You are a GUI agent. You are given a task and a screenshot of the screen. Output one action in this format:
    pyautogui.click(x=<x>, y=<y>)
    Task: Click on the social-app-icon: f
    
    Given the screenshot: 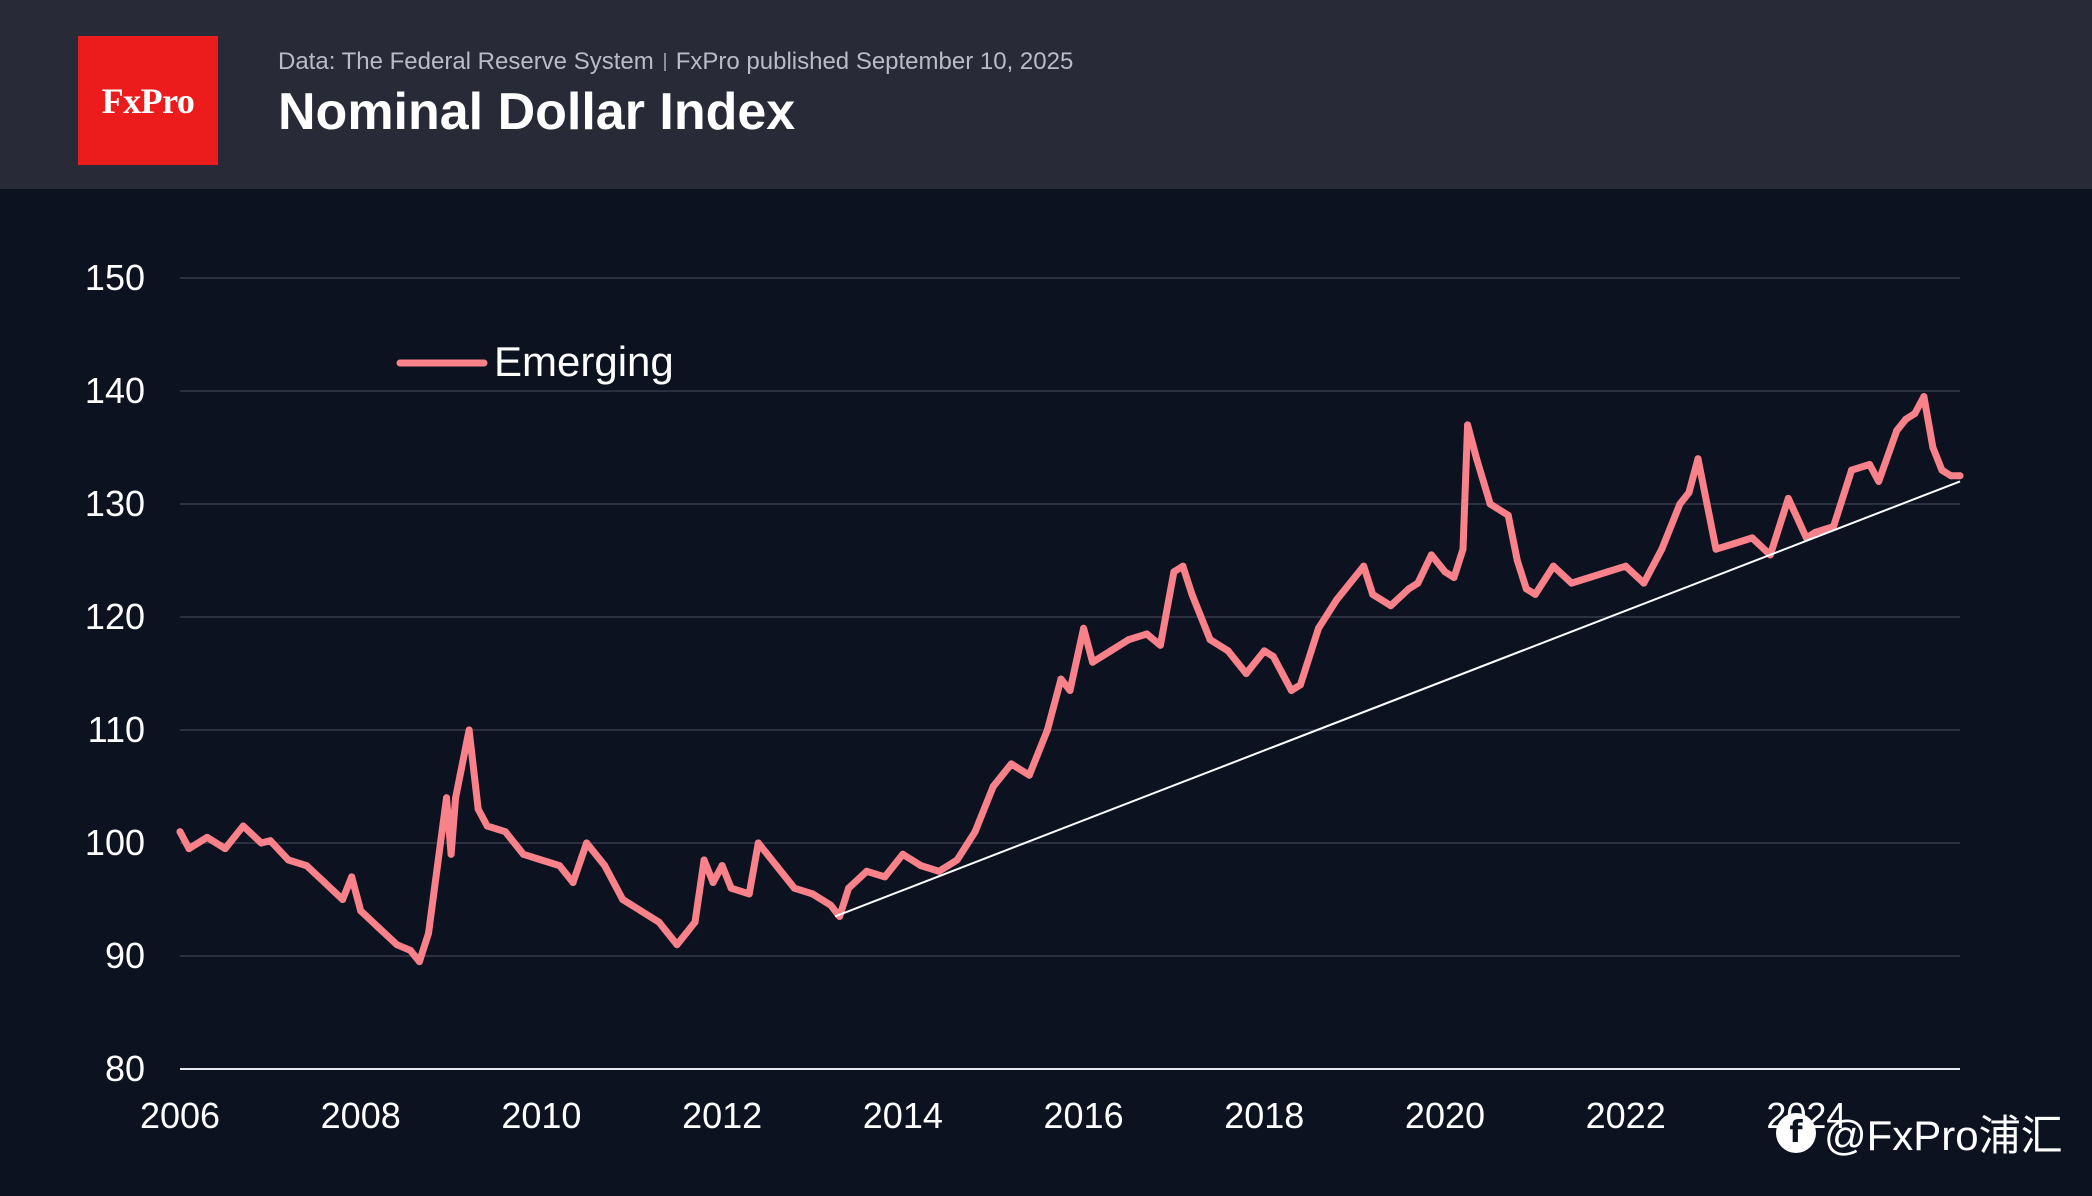 What is the action you would take?
    pyautogui.click(x=1796, y=1132)
    